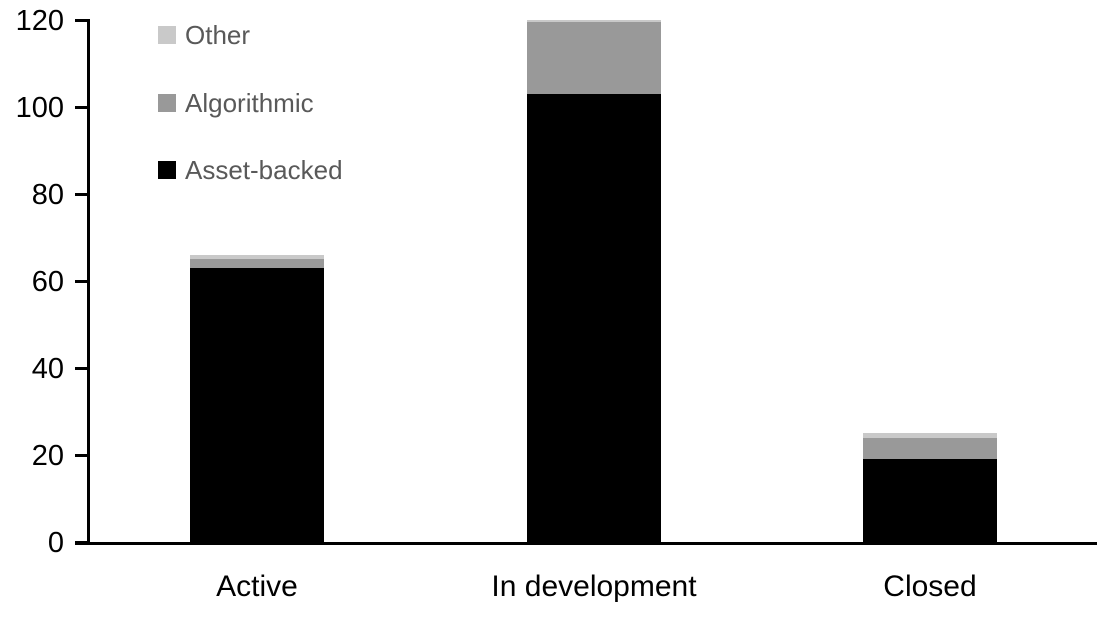 The width and height of the screenshot is (1102, 618). I want to click on legend-item-asset-backed: Asset-backed, so click(250, 170).